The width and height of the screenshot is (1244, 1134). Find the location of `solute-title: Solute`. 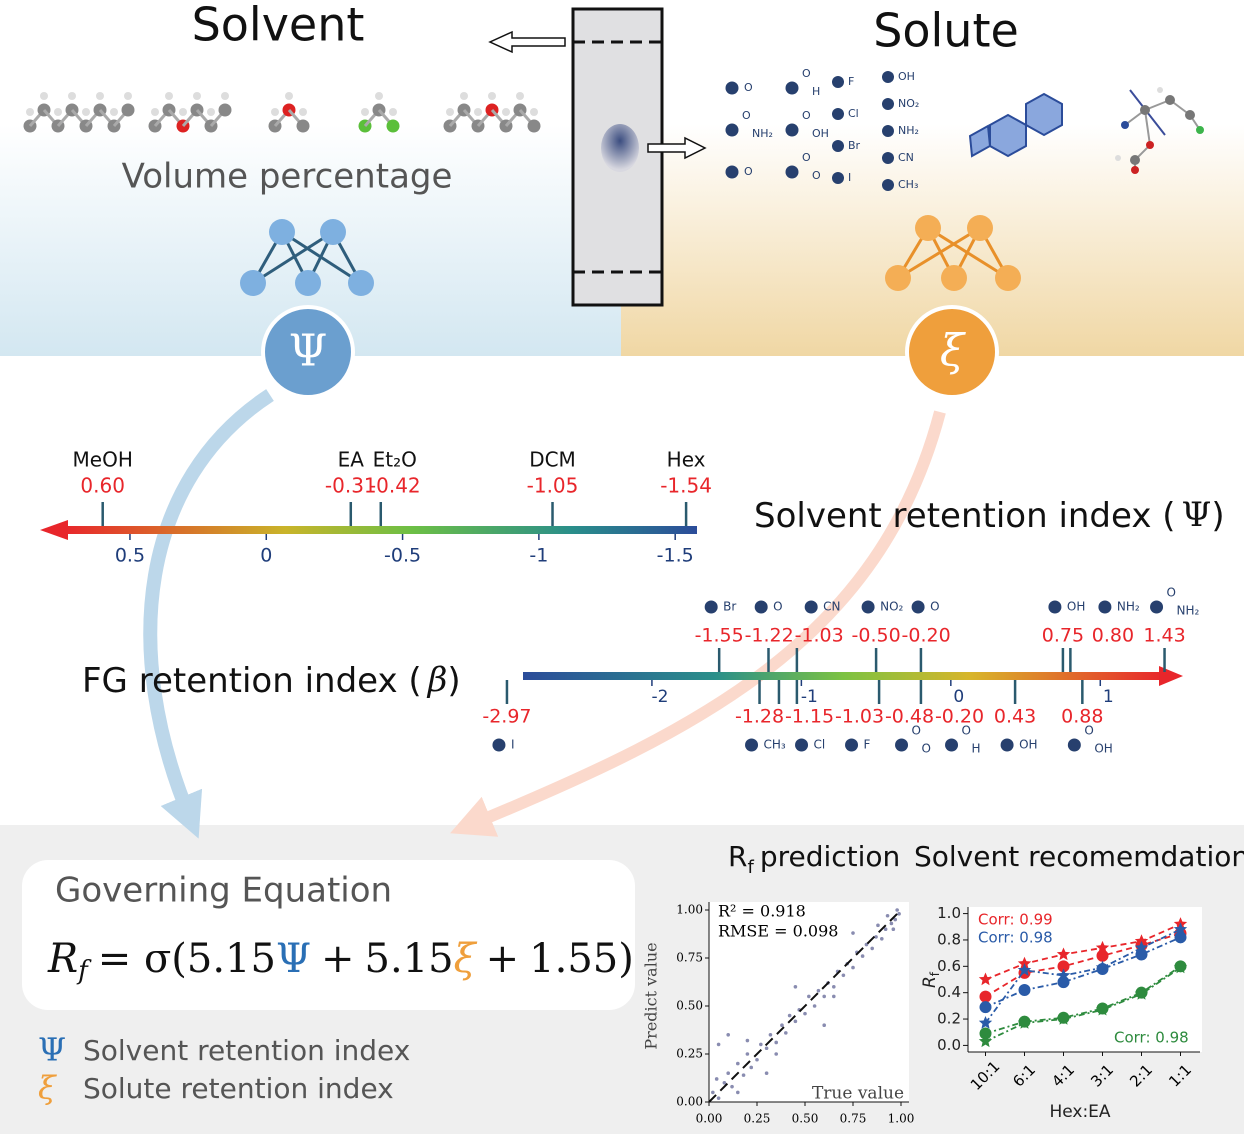

solute-title: Solute is located at coordinates (946, 31).